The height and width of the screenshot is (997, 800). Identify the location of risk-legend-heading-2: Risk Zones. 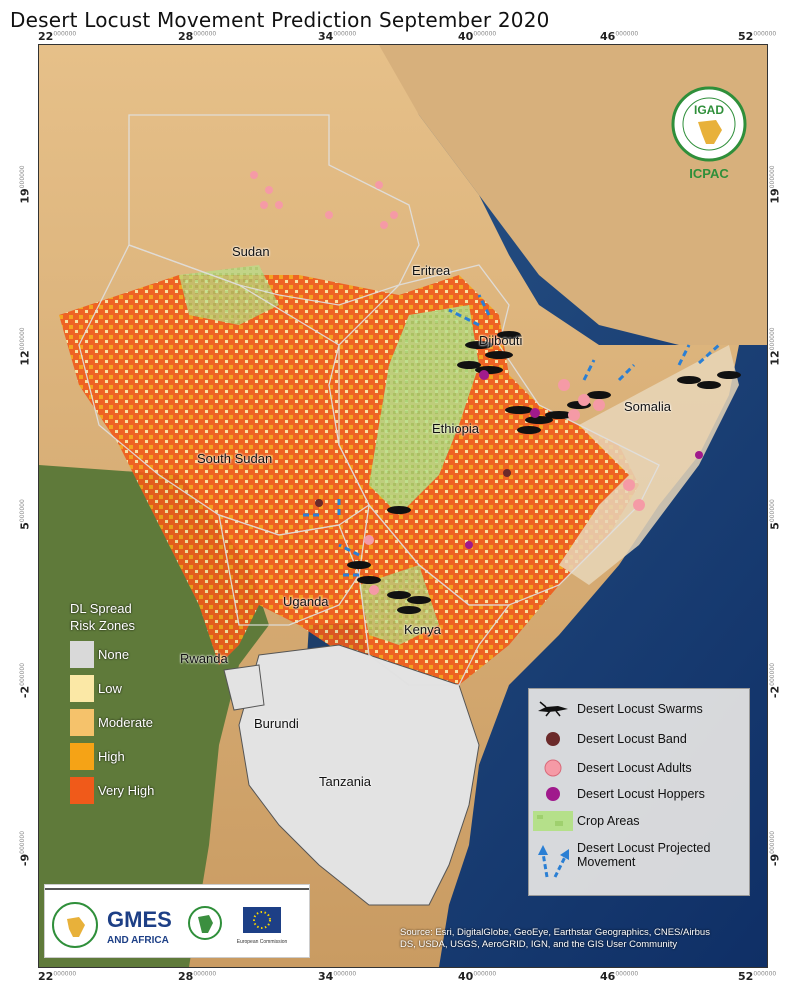
(103, 625).